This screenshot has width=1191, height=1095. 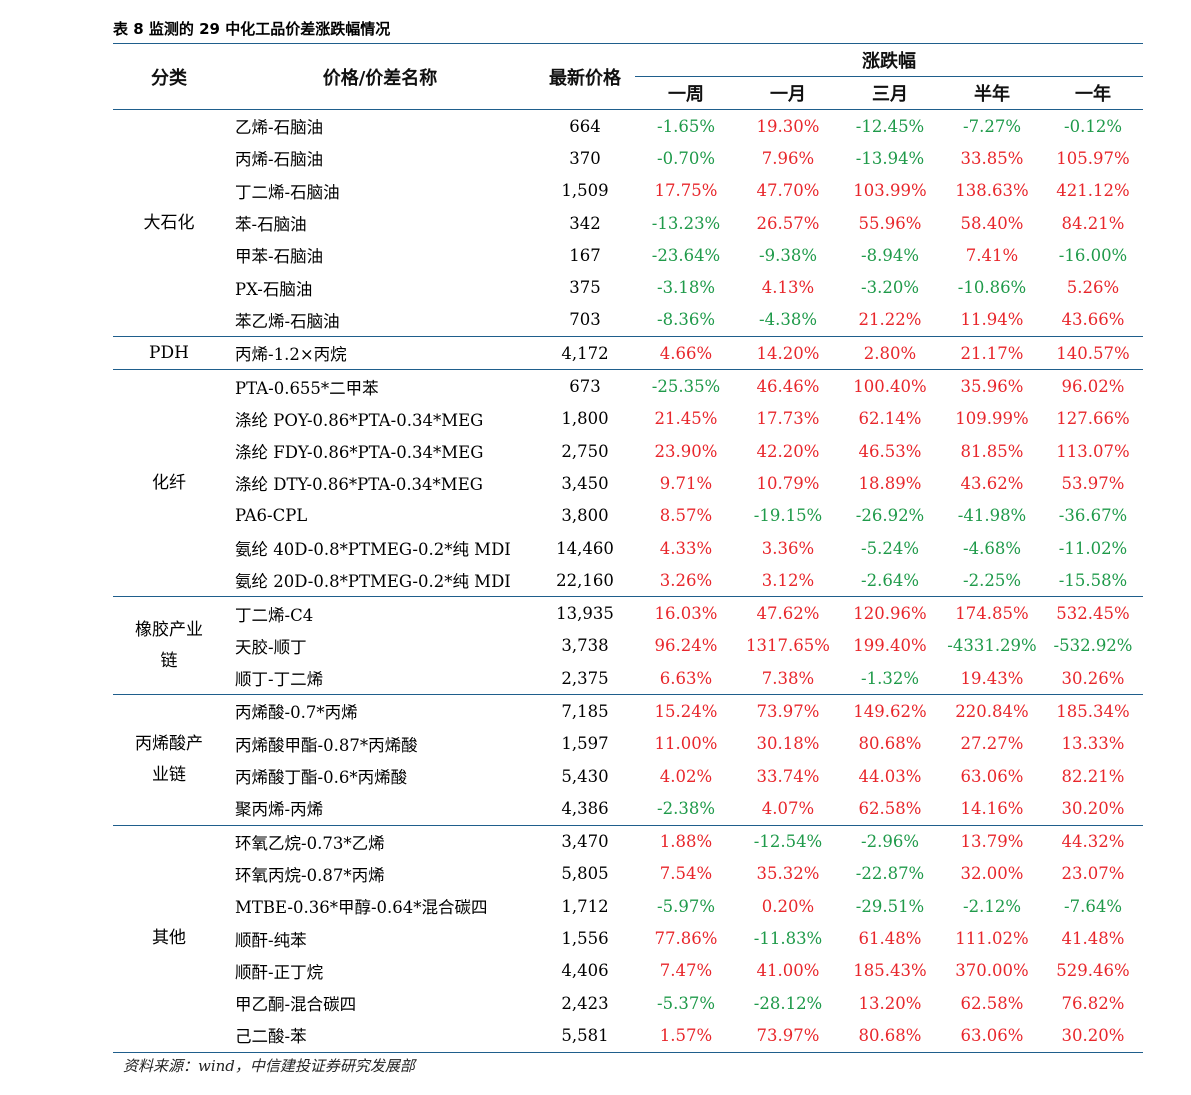 I want to click on change-cell: 81.85%, so click(x=992, y=451).